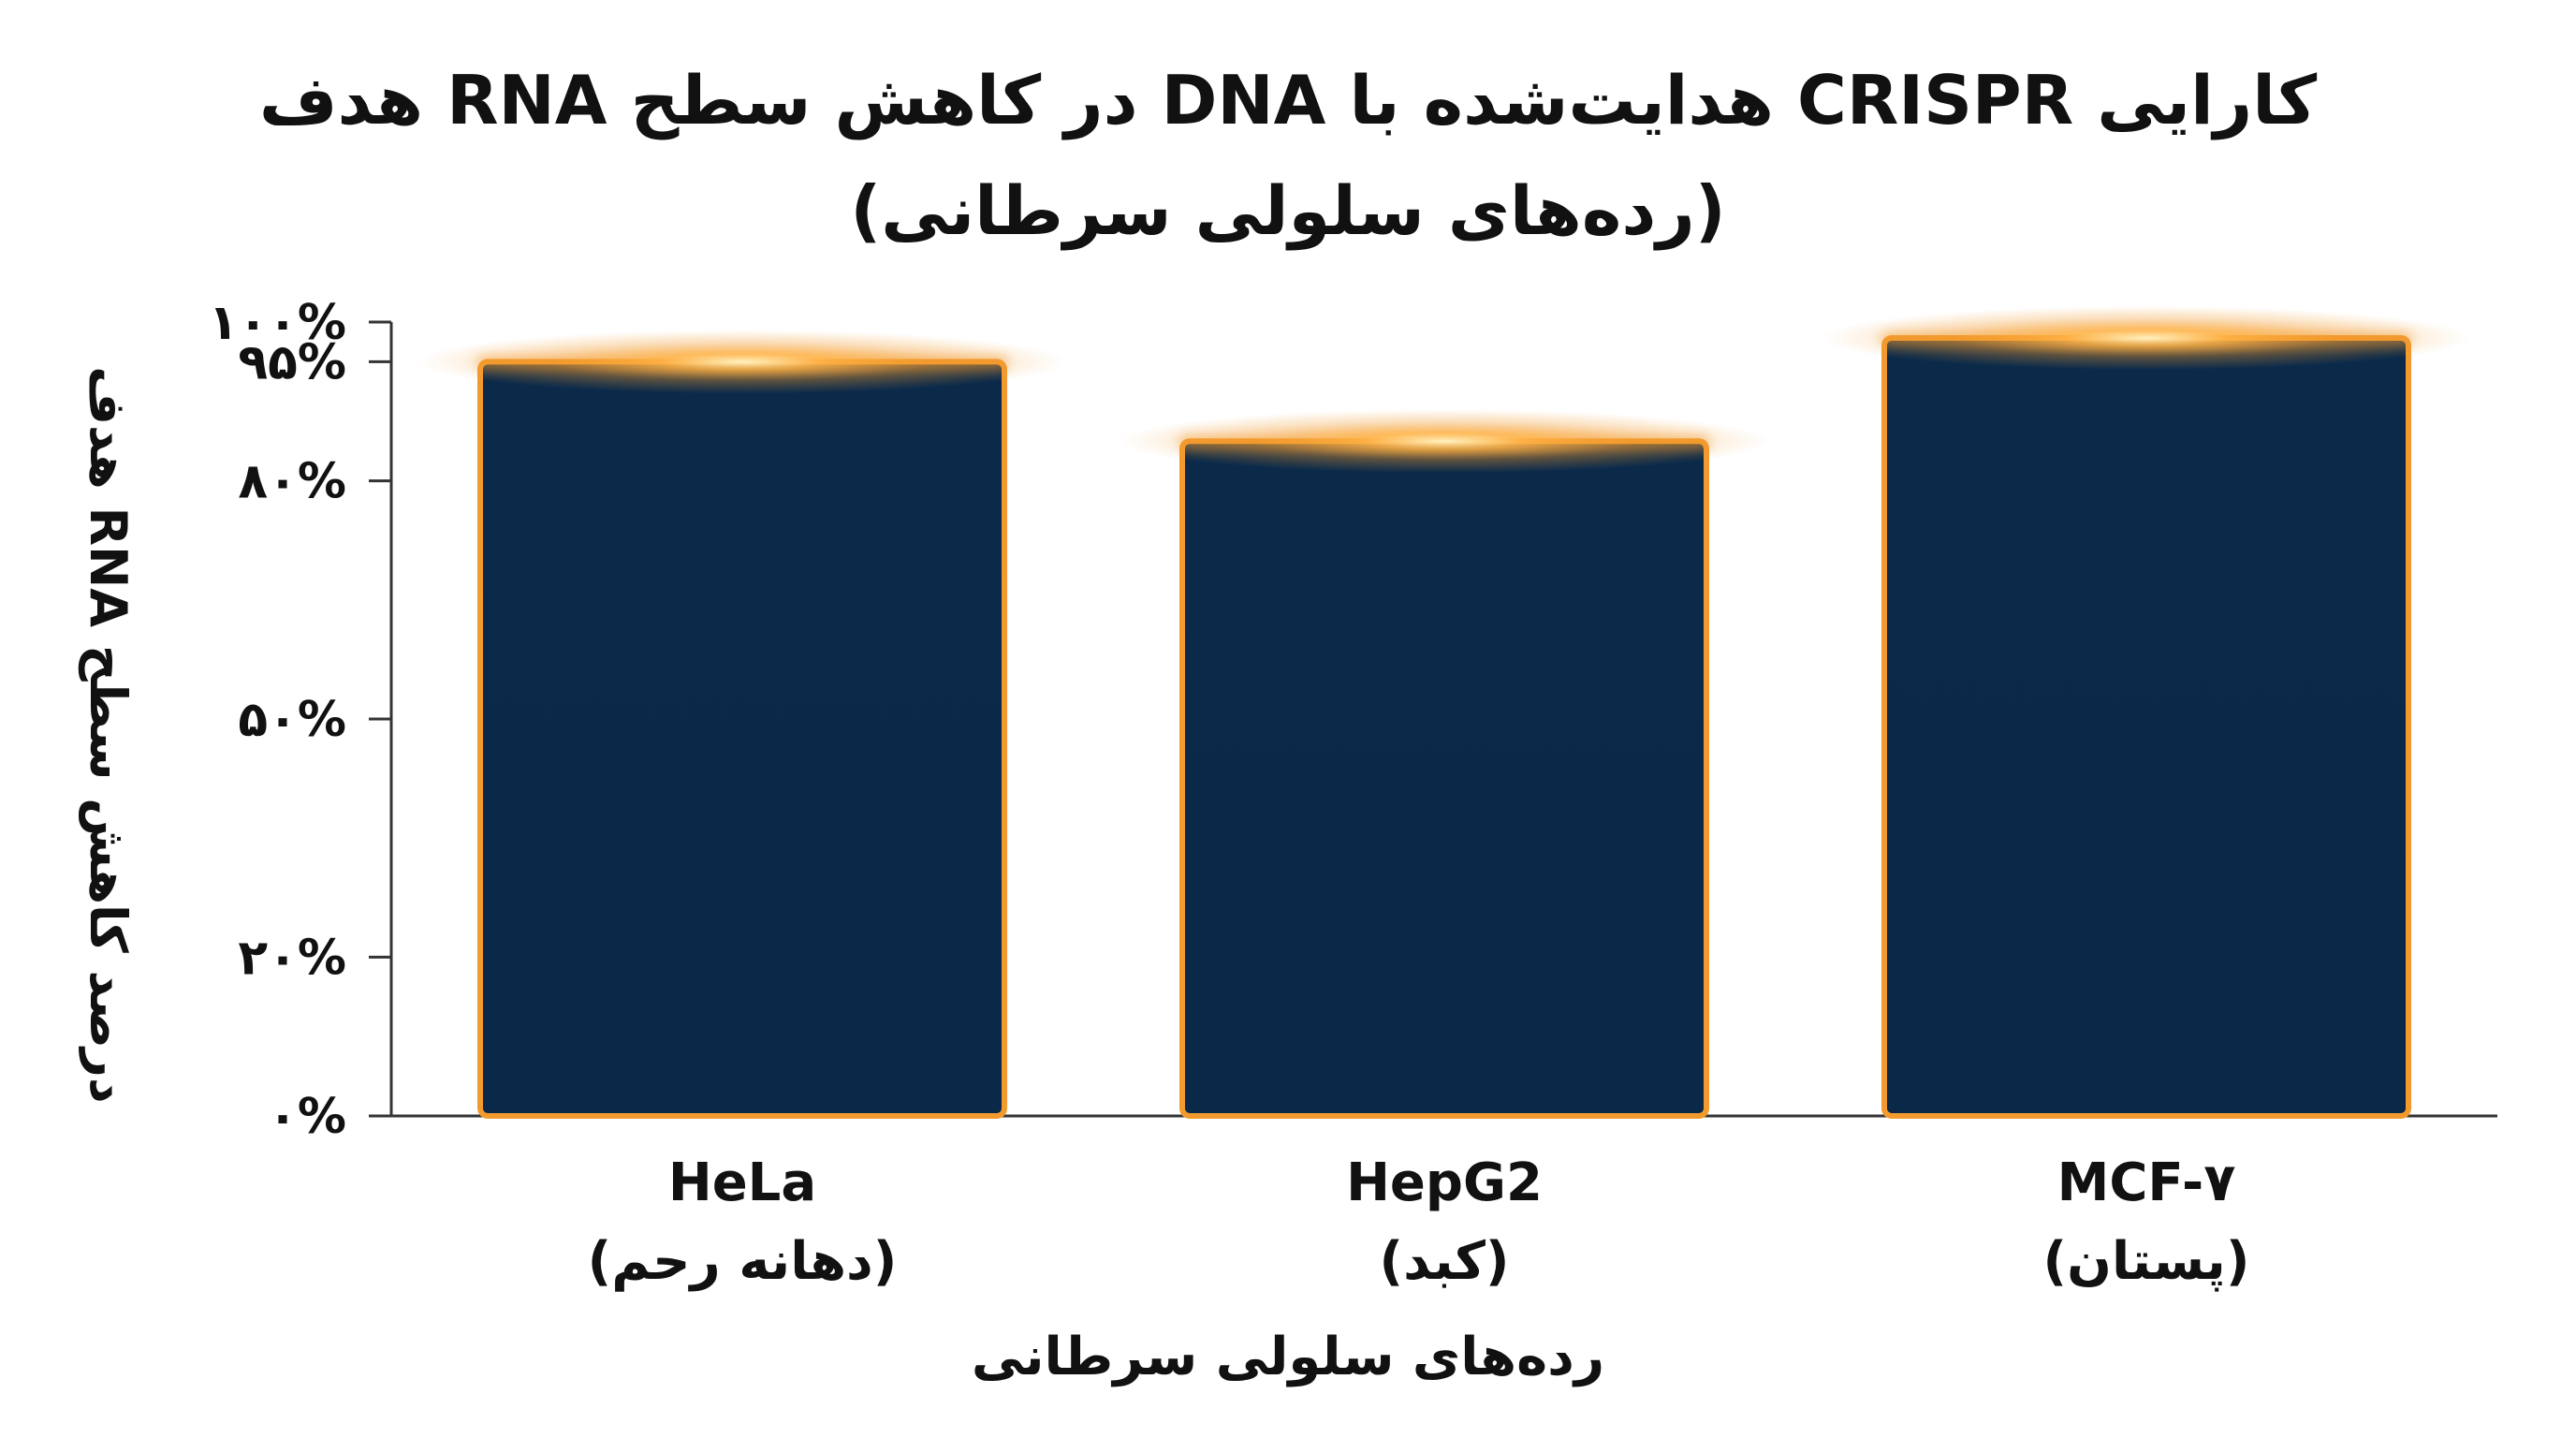 Image resolution: width=2576 pixels, height=1438 pixels. Describe the element at coordinates (292, 720) in the screenshot. I see `y-tick-label: ۵۰%` at that location.